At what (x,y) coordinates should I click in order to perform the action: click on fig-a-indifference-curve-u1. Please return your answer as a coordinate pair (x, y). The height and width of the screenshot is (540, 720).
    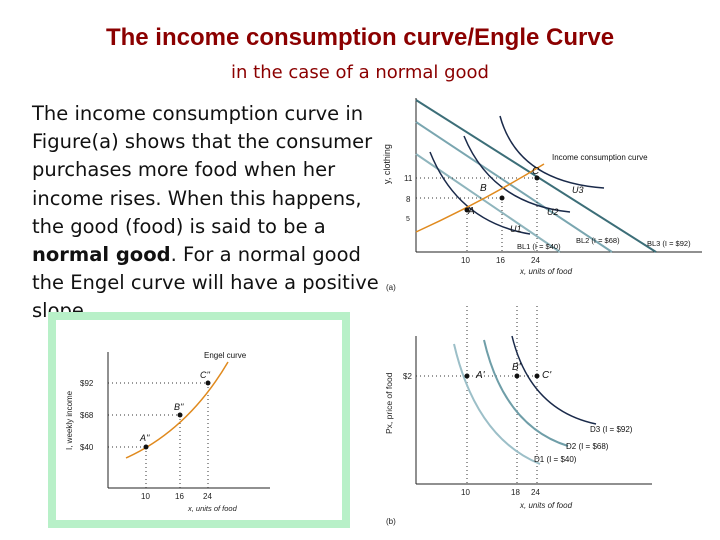
    Looking at the image, I should click on (480, 193).